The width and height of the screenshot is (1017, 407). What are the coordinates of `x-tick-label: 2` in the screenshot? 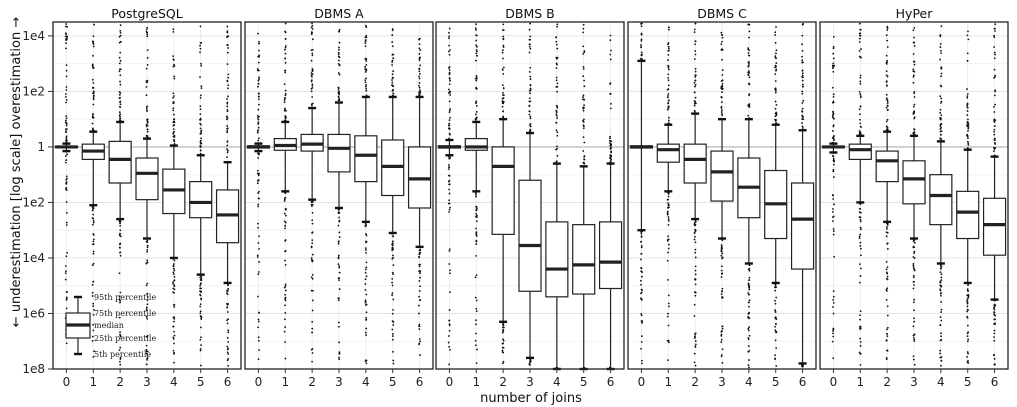 It's located at (503, 382).